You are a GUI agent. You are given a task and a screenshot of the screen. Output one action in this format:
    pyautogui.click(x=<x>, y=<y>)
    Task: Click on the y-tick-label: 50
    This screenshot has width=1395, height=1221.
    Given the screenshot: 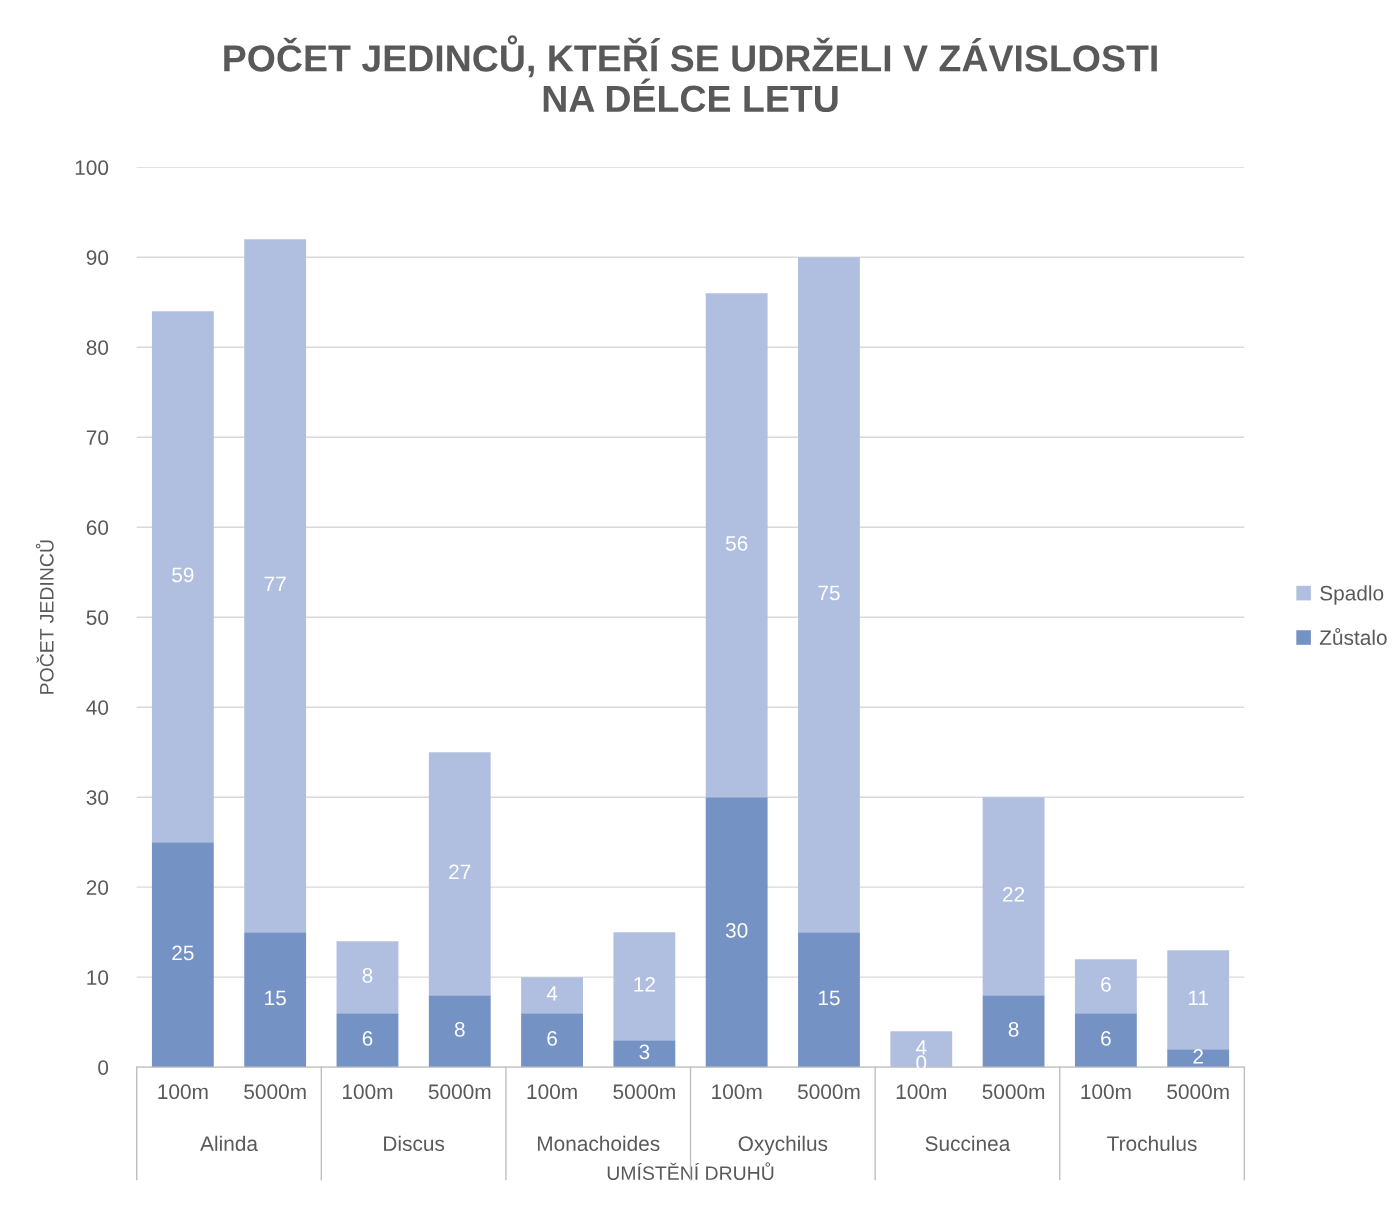 What is the action you would take?
    pyautogui.click(x=97, y=617)
    